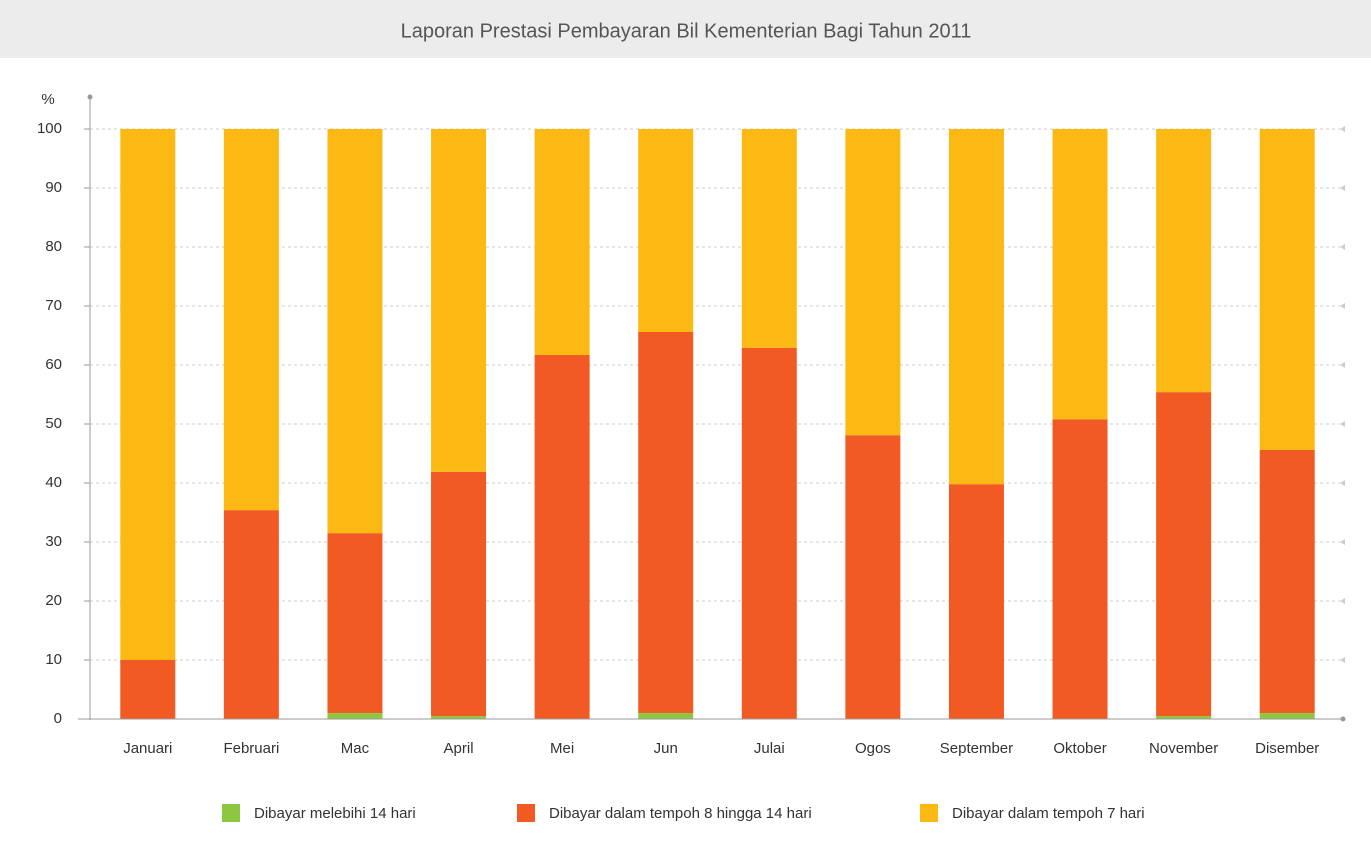 This screenshot has height=841, width=1371. I want to click on x-tick-label: Februari, so click(251, 748).